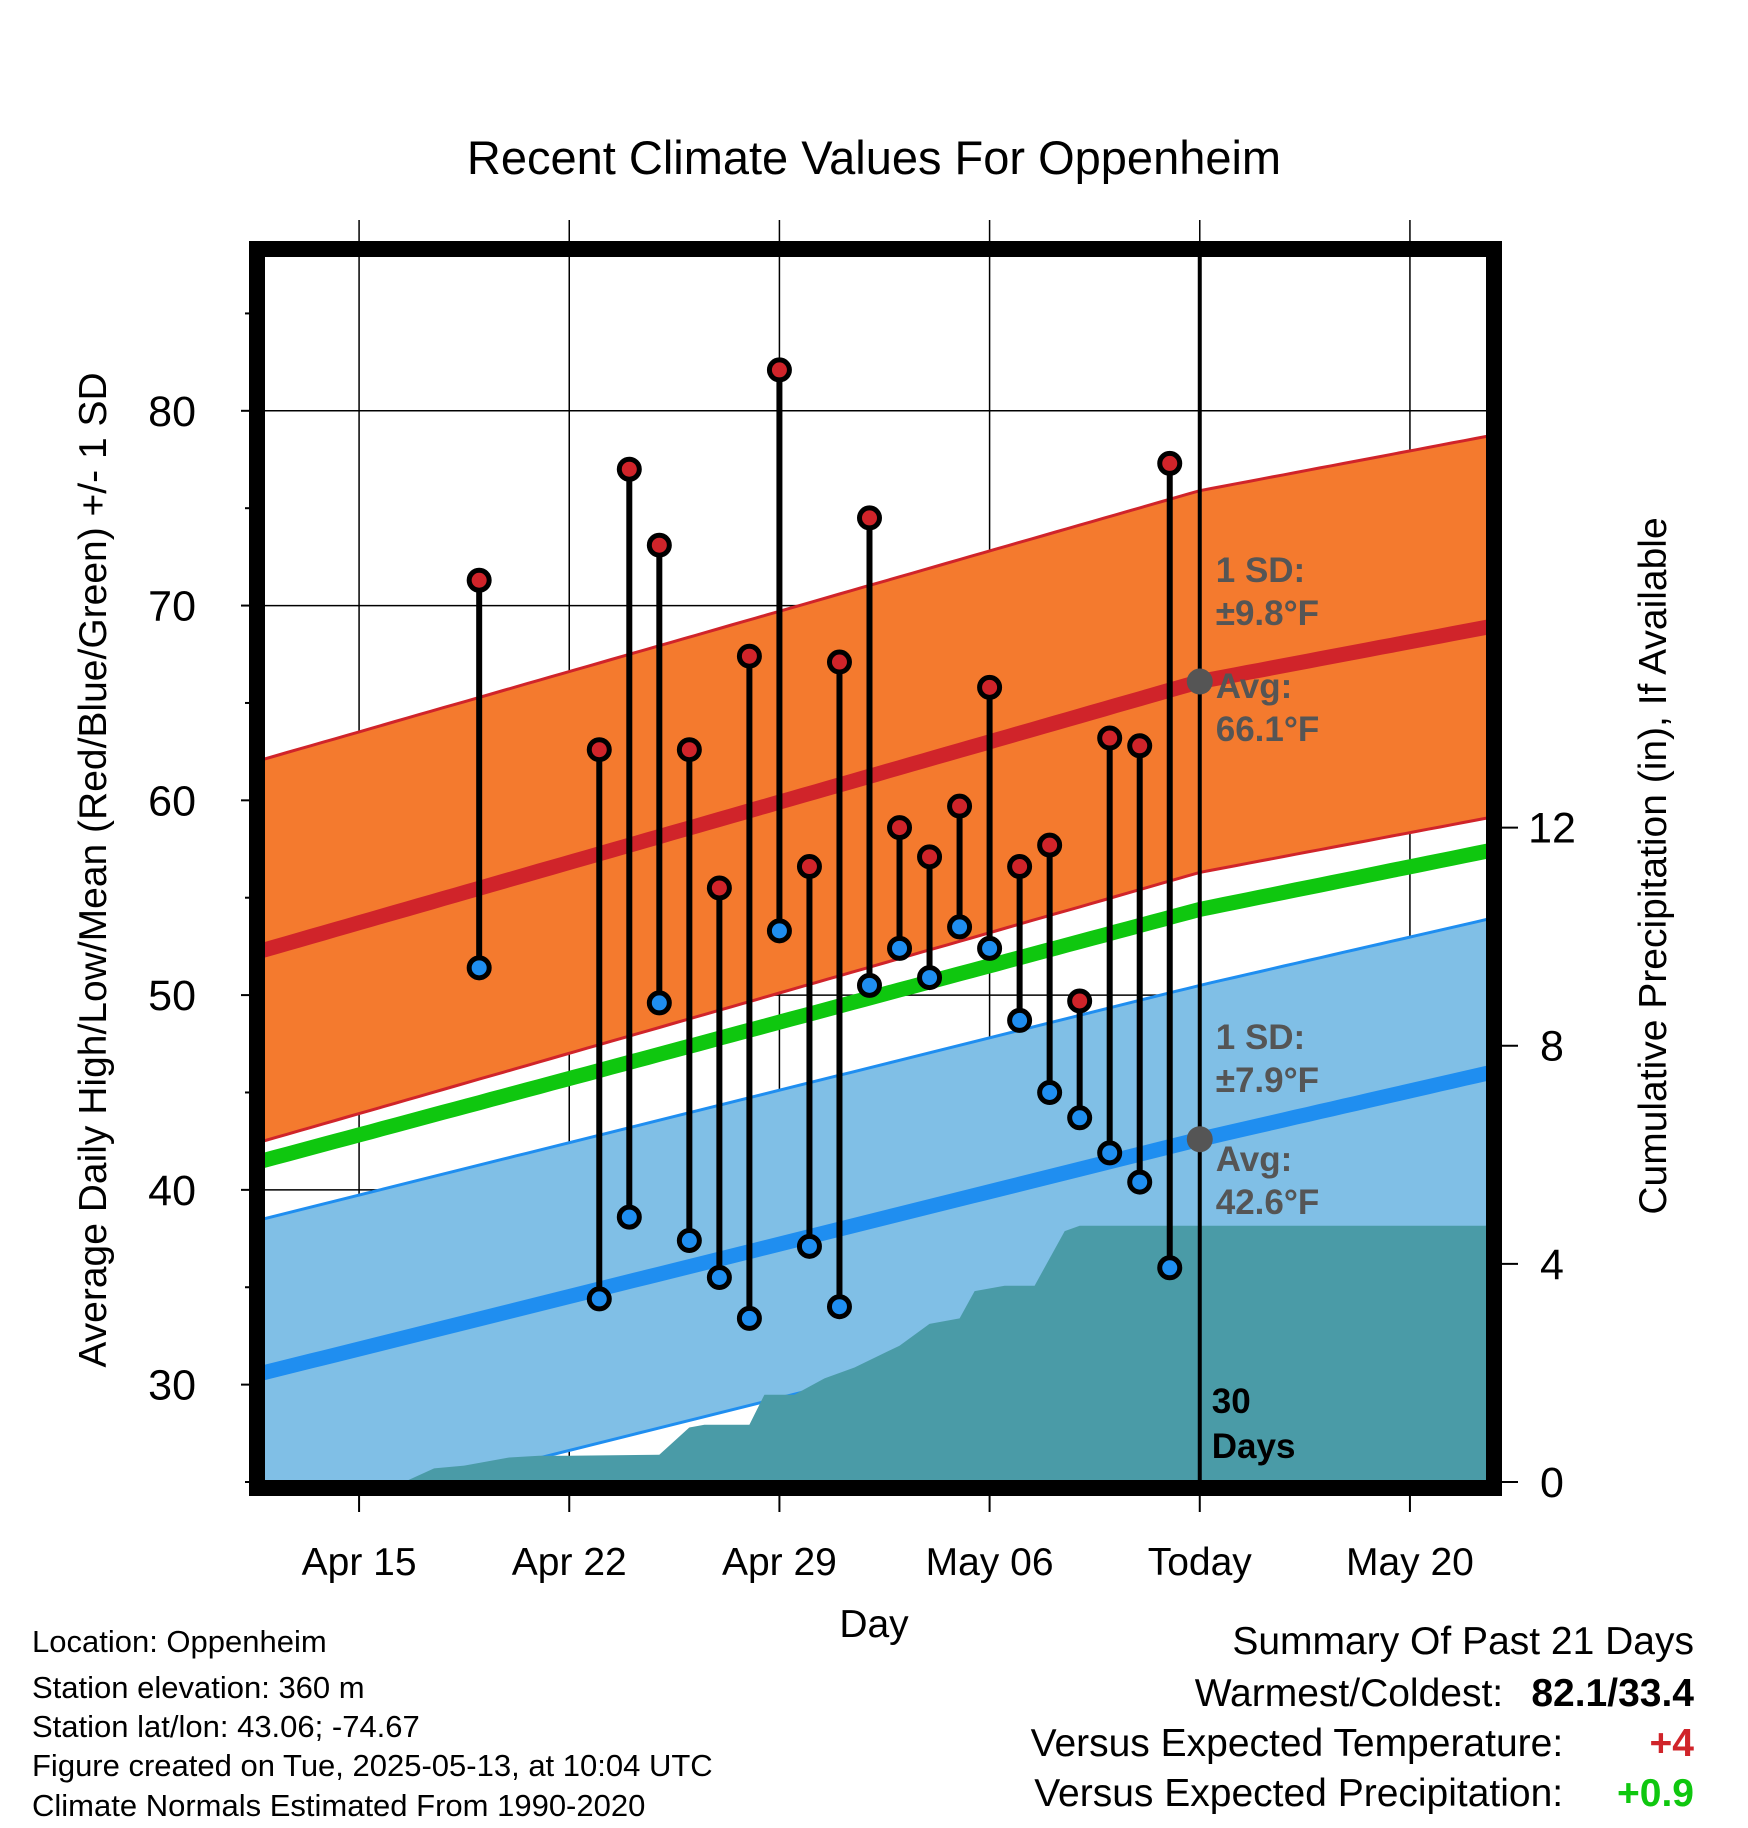 The image size is (1748, 1828). What do you see at coordinates (198, 1687) in the screenshot?
I see `elevation-text: Station elevation: 360 m` at bounding box center [198, 1687].